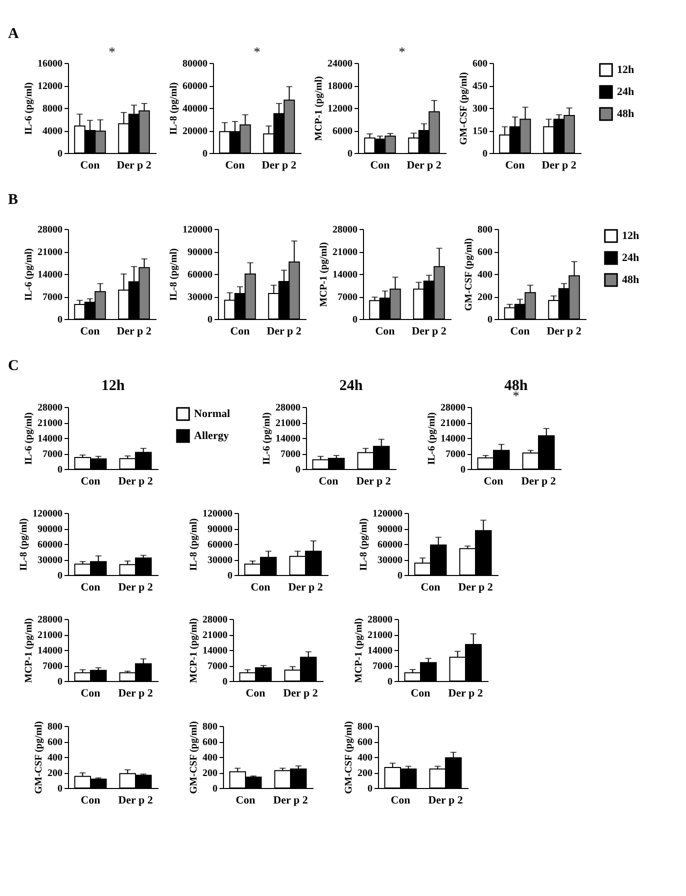  Describe the element at coordinates (55, 727) in the screenshot. I see `y-tick-label: 800` at that location.